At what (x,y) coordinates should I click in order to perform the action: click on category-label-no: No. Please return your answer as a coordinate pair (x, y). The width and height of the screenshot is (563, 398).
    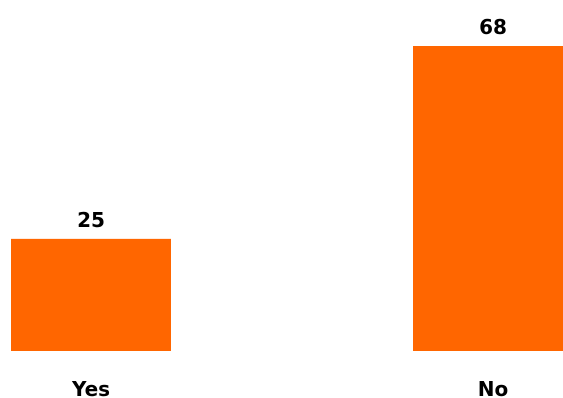
    Looking at the image, I should click on (493, 387).